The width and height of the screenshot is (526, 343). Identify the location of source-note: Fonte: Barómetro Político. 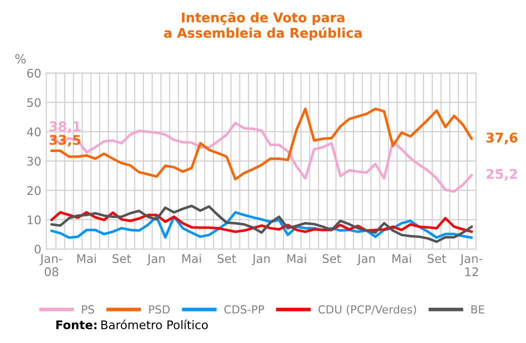
(132, 325).